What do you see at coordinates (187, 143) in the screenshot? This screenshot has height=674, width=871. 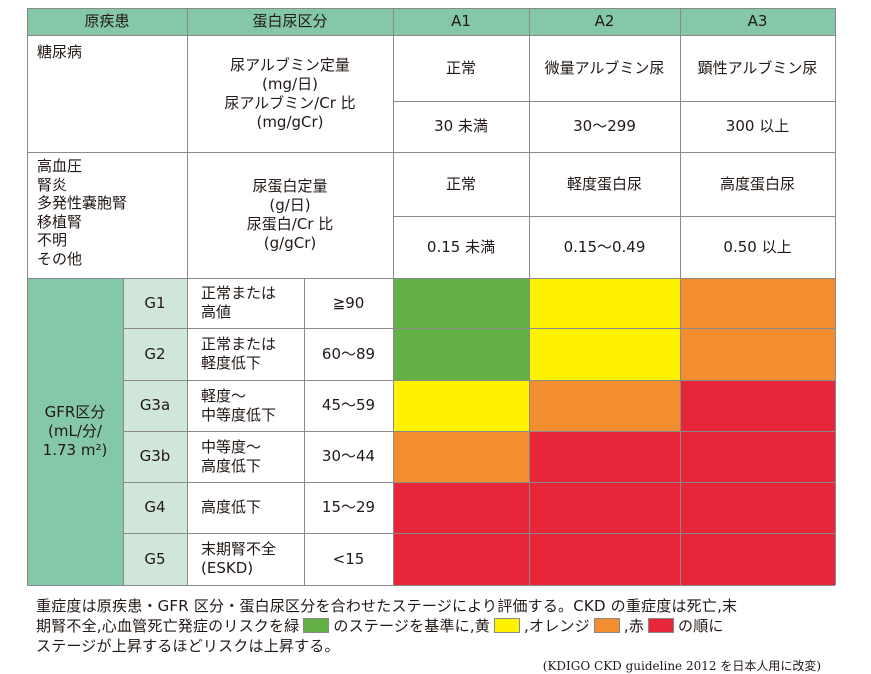 I see `border-col1` at bounding box center [187, 143].